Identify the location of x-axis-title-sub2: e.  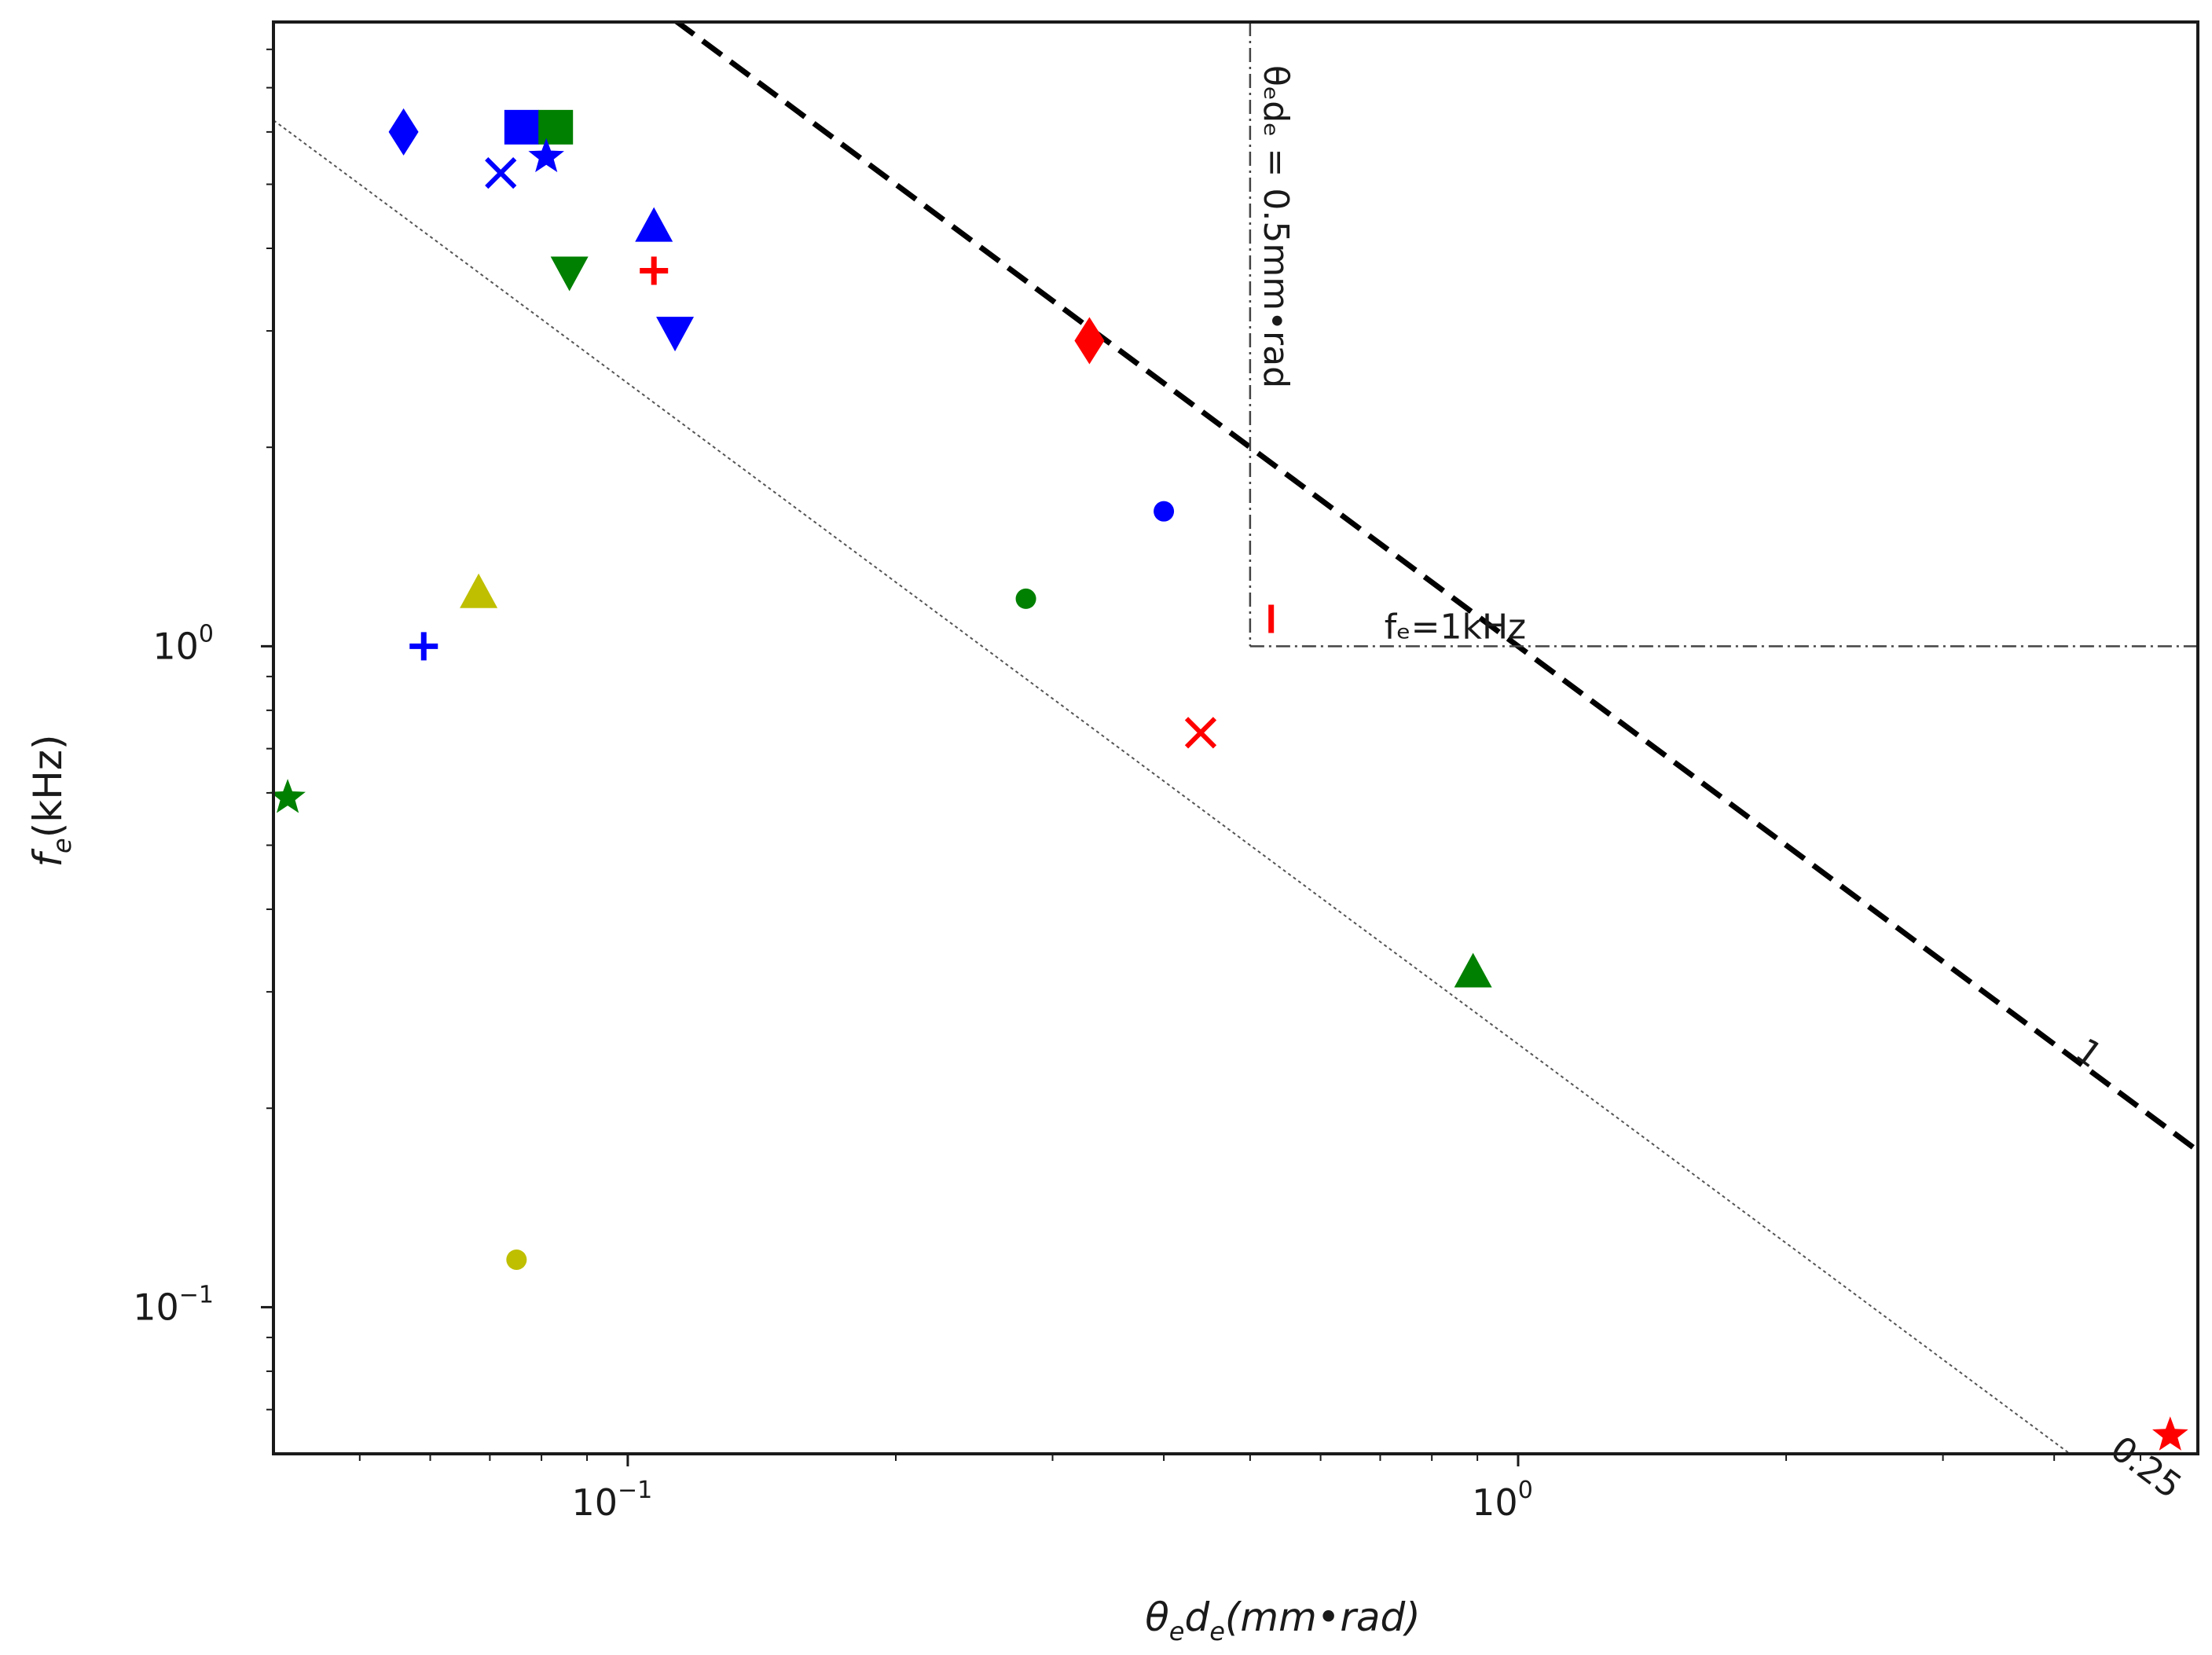
(1217, 1631).